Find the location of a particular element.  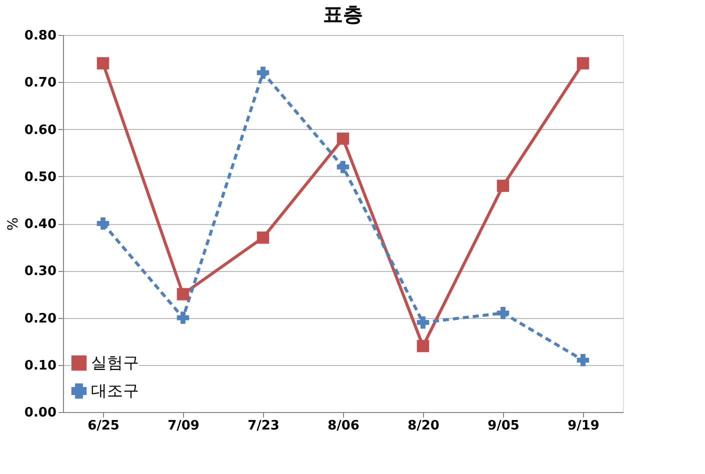

y-tick-label: 0.20 is located at coordinates (40, 318).